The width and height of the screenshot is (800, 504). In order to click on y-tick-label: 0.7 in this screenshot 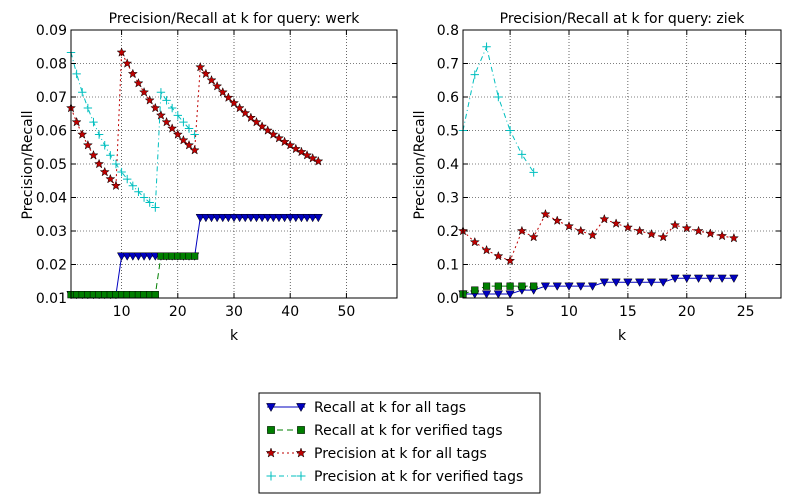, I will do `click(448, 65)`.